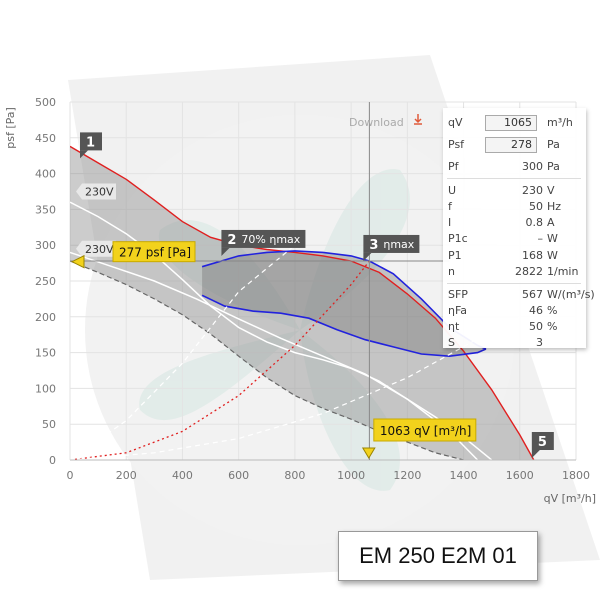  What do you see at coordinates (514, 327) in the screenshot?
I see `info-row-11: ηt 50%` at bounding box center [514, 327].